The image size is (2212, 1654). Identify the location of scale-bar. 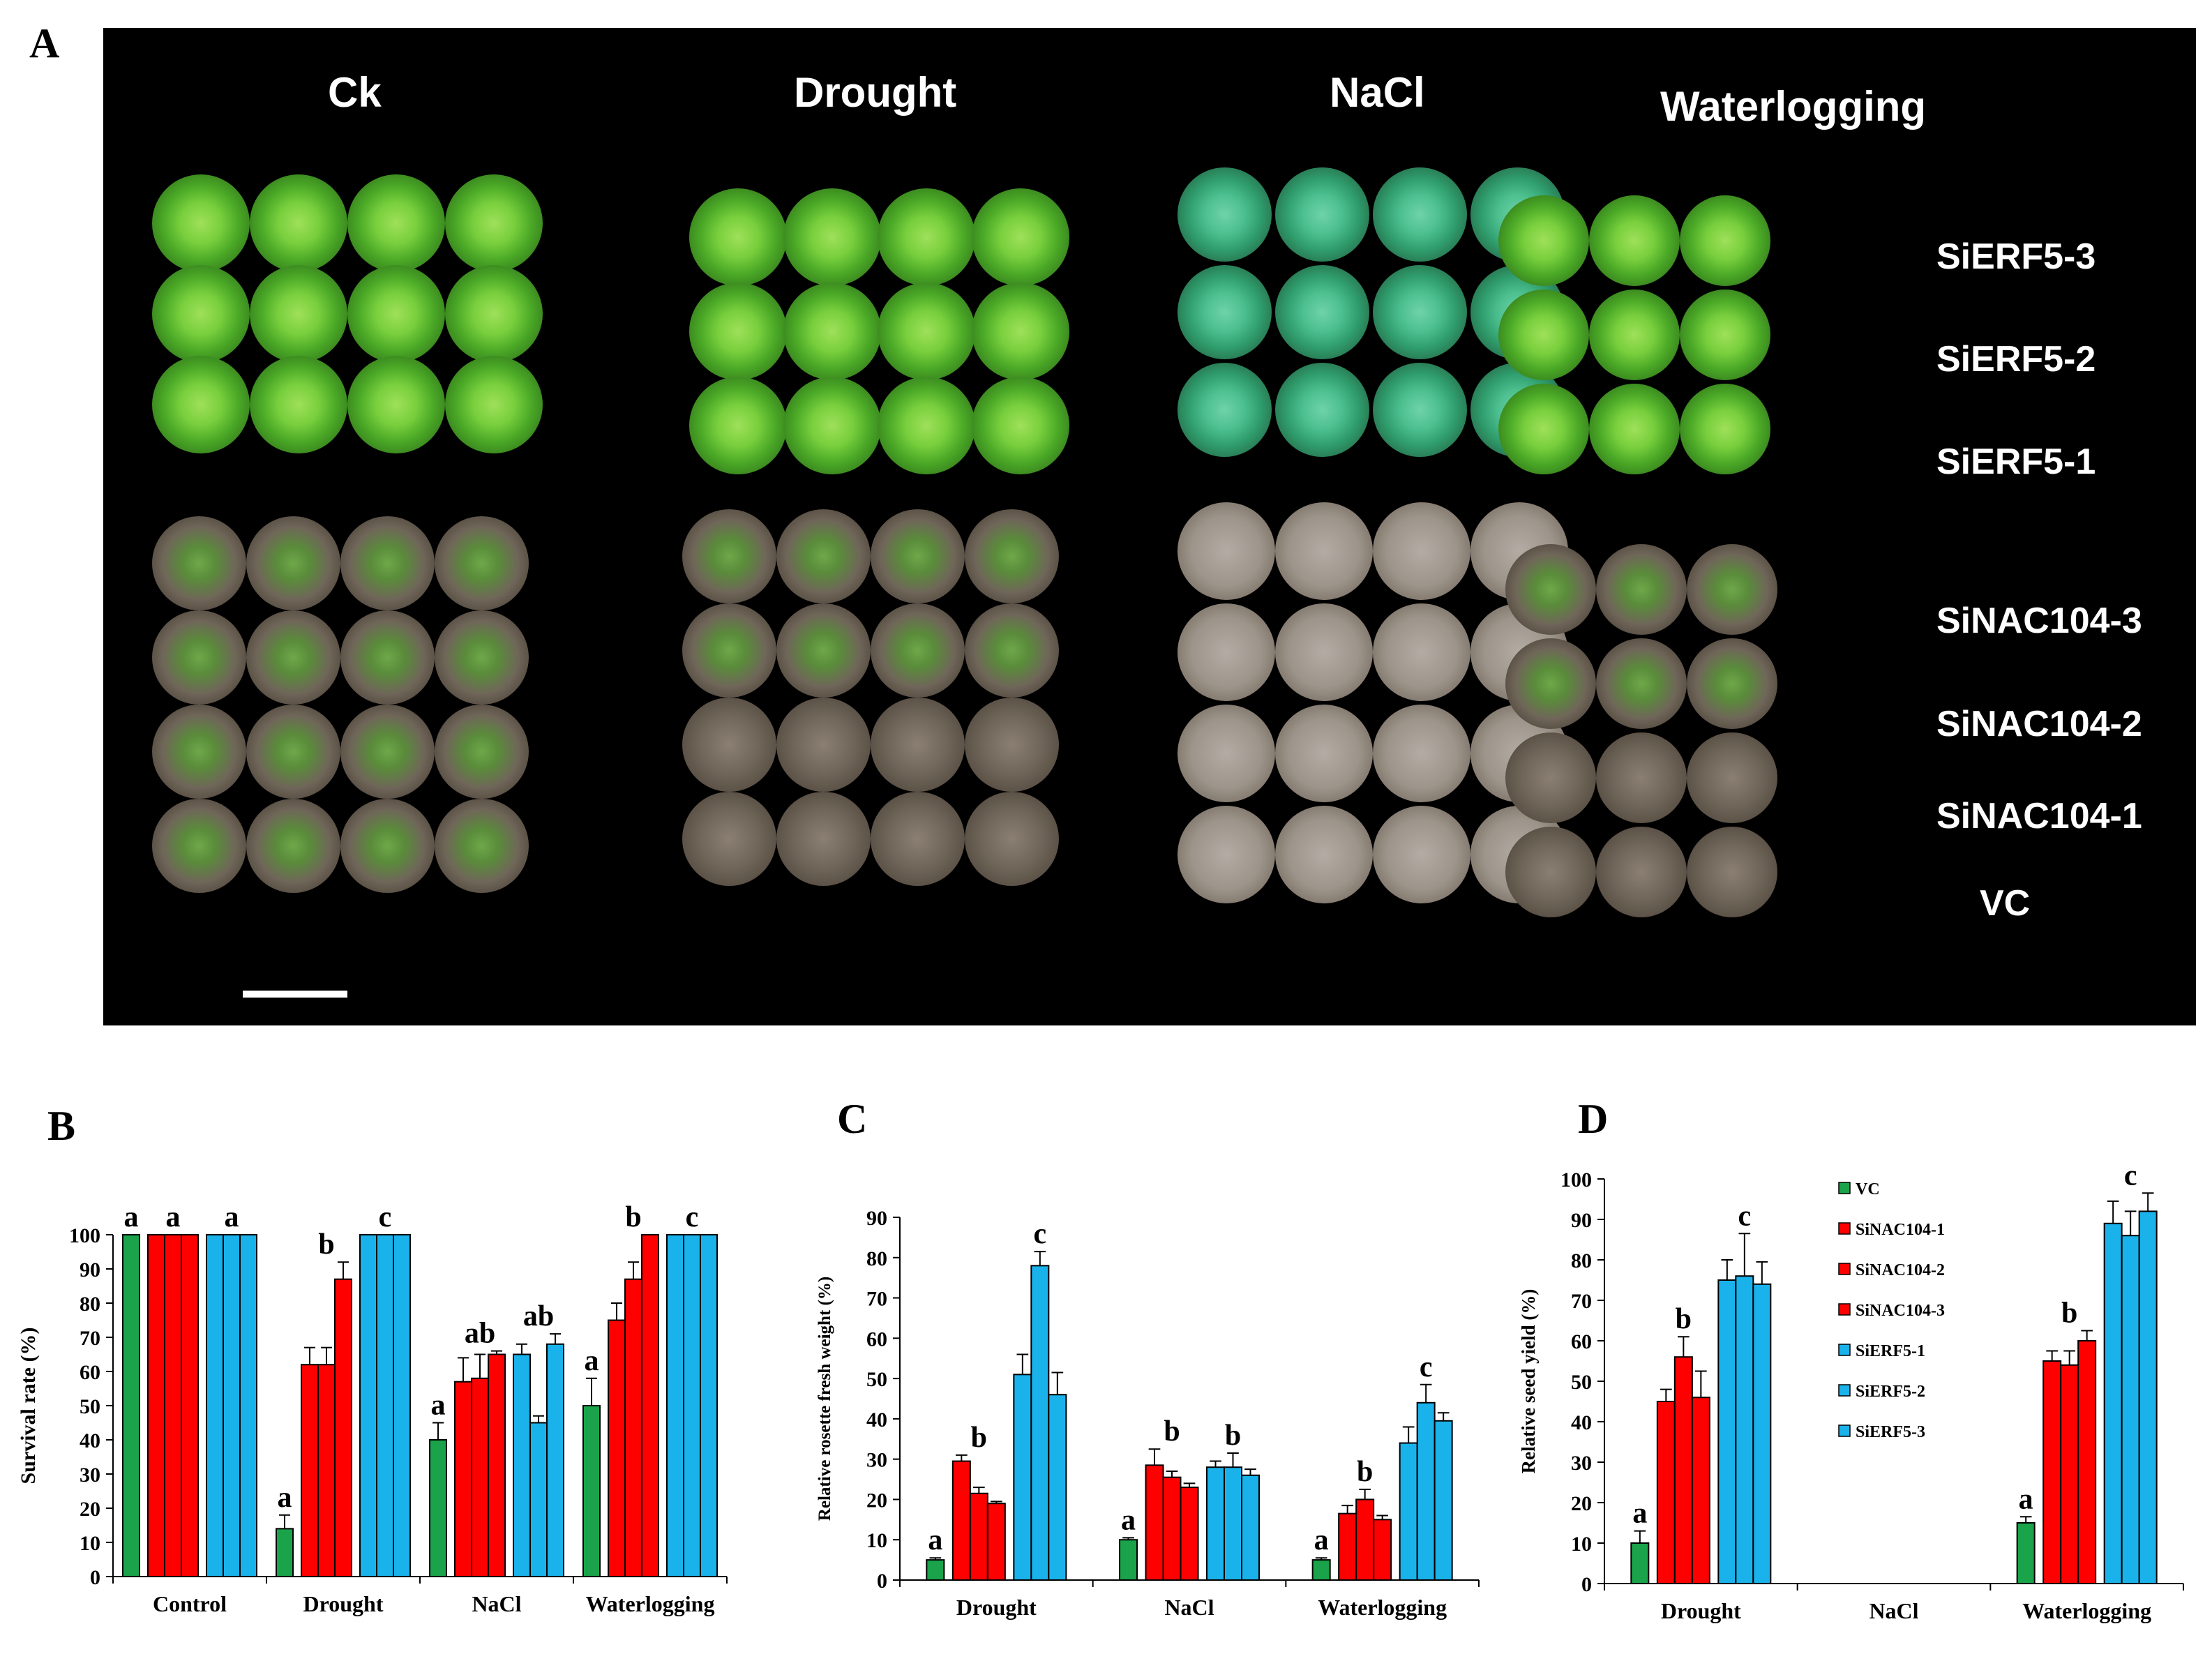
(295, 994).